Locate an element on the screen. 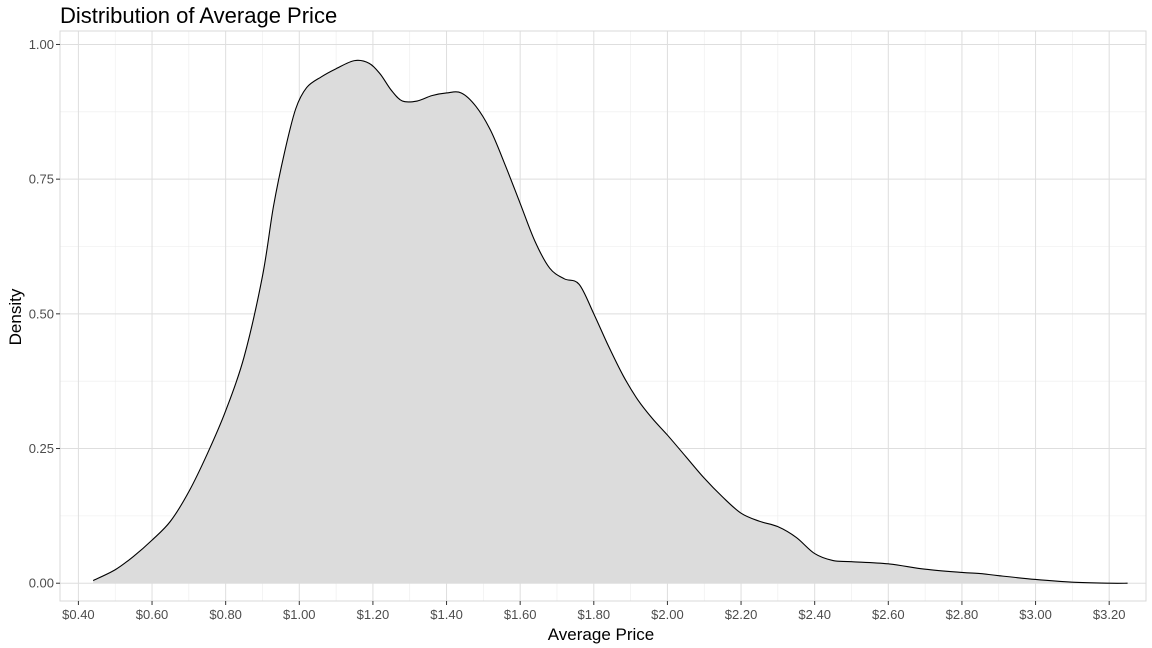  x-tick-label: $2.40 is located at coordinates (814, 614).